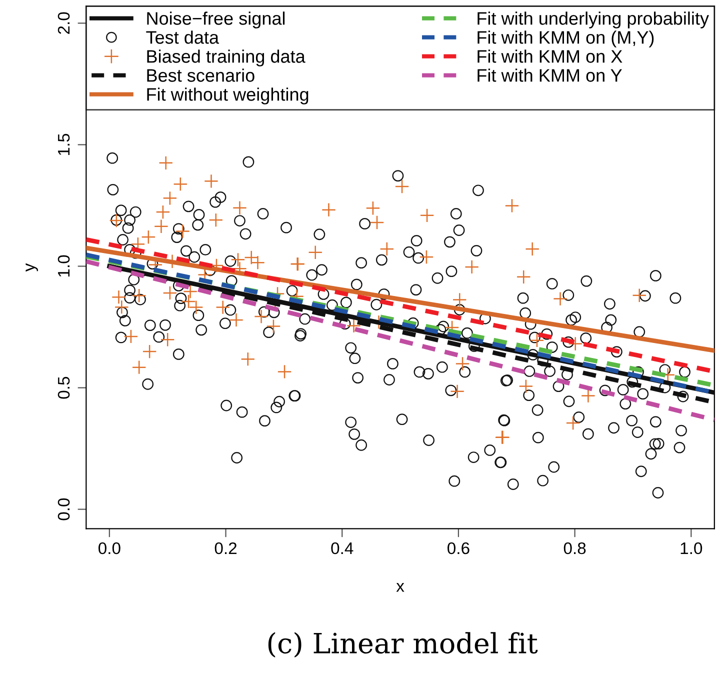 This screenshot has width=718, height=684. What do you see at coordinates (216, 20) in the screenshot?
I see `legend-label: Noise−free signal` at bounding box center [216, 20].